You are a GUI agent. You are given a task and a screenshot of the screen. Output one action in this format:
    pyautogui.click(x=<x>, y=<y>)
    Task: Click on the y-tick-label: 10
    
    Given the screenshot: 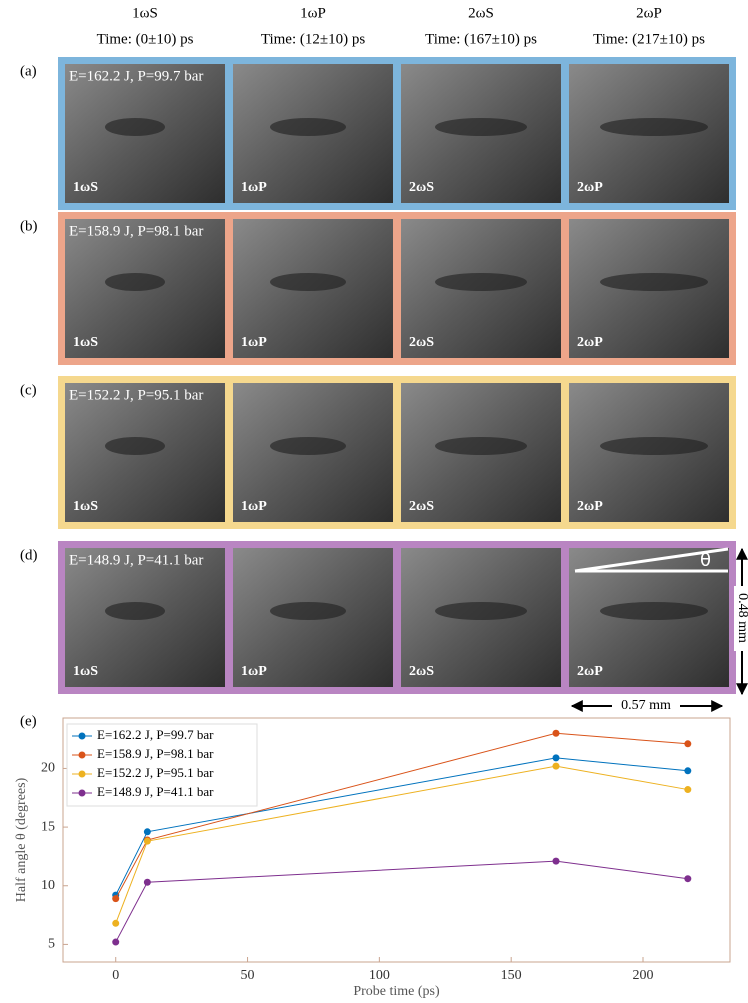 What is the action you would take?
    pyautogui.click(x=48, y=885)
    